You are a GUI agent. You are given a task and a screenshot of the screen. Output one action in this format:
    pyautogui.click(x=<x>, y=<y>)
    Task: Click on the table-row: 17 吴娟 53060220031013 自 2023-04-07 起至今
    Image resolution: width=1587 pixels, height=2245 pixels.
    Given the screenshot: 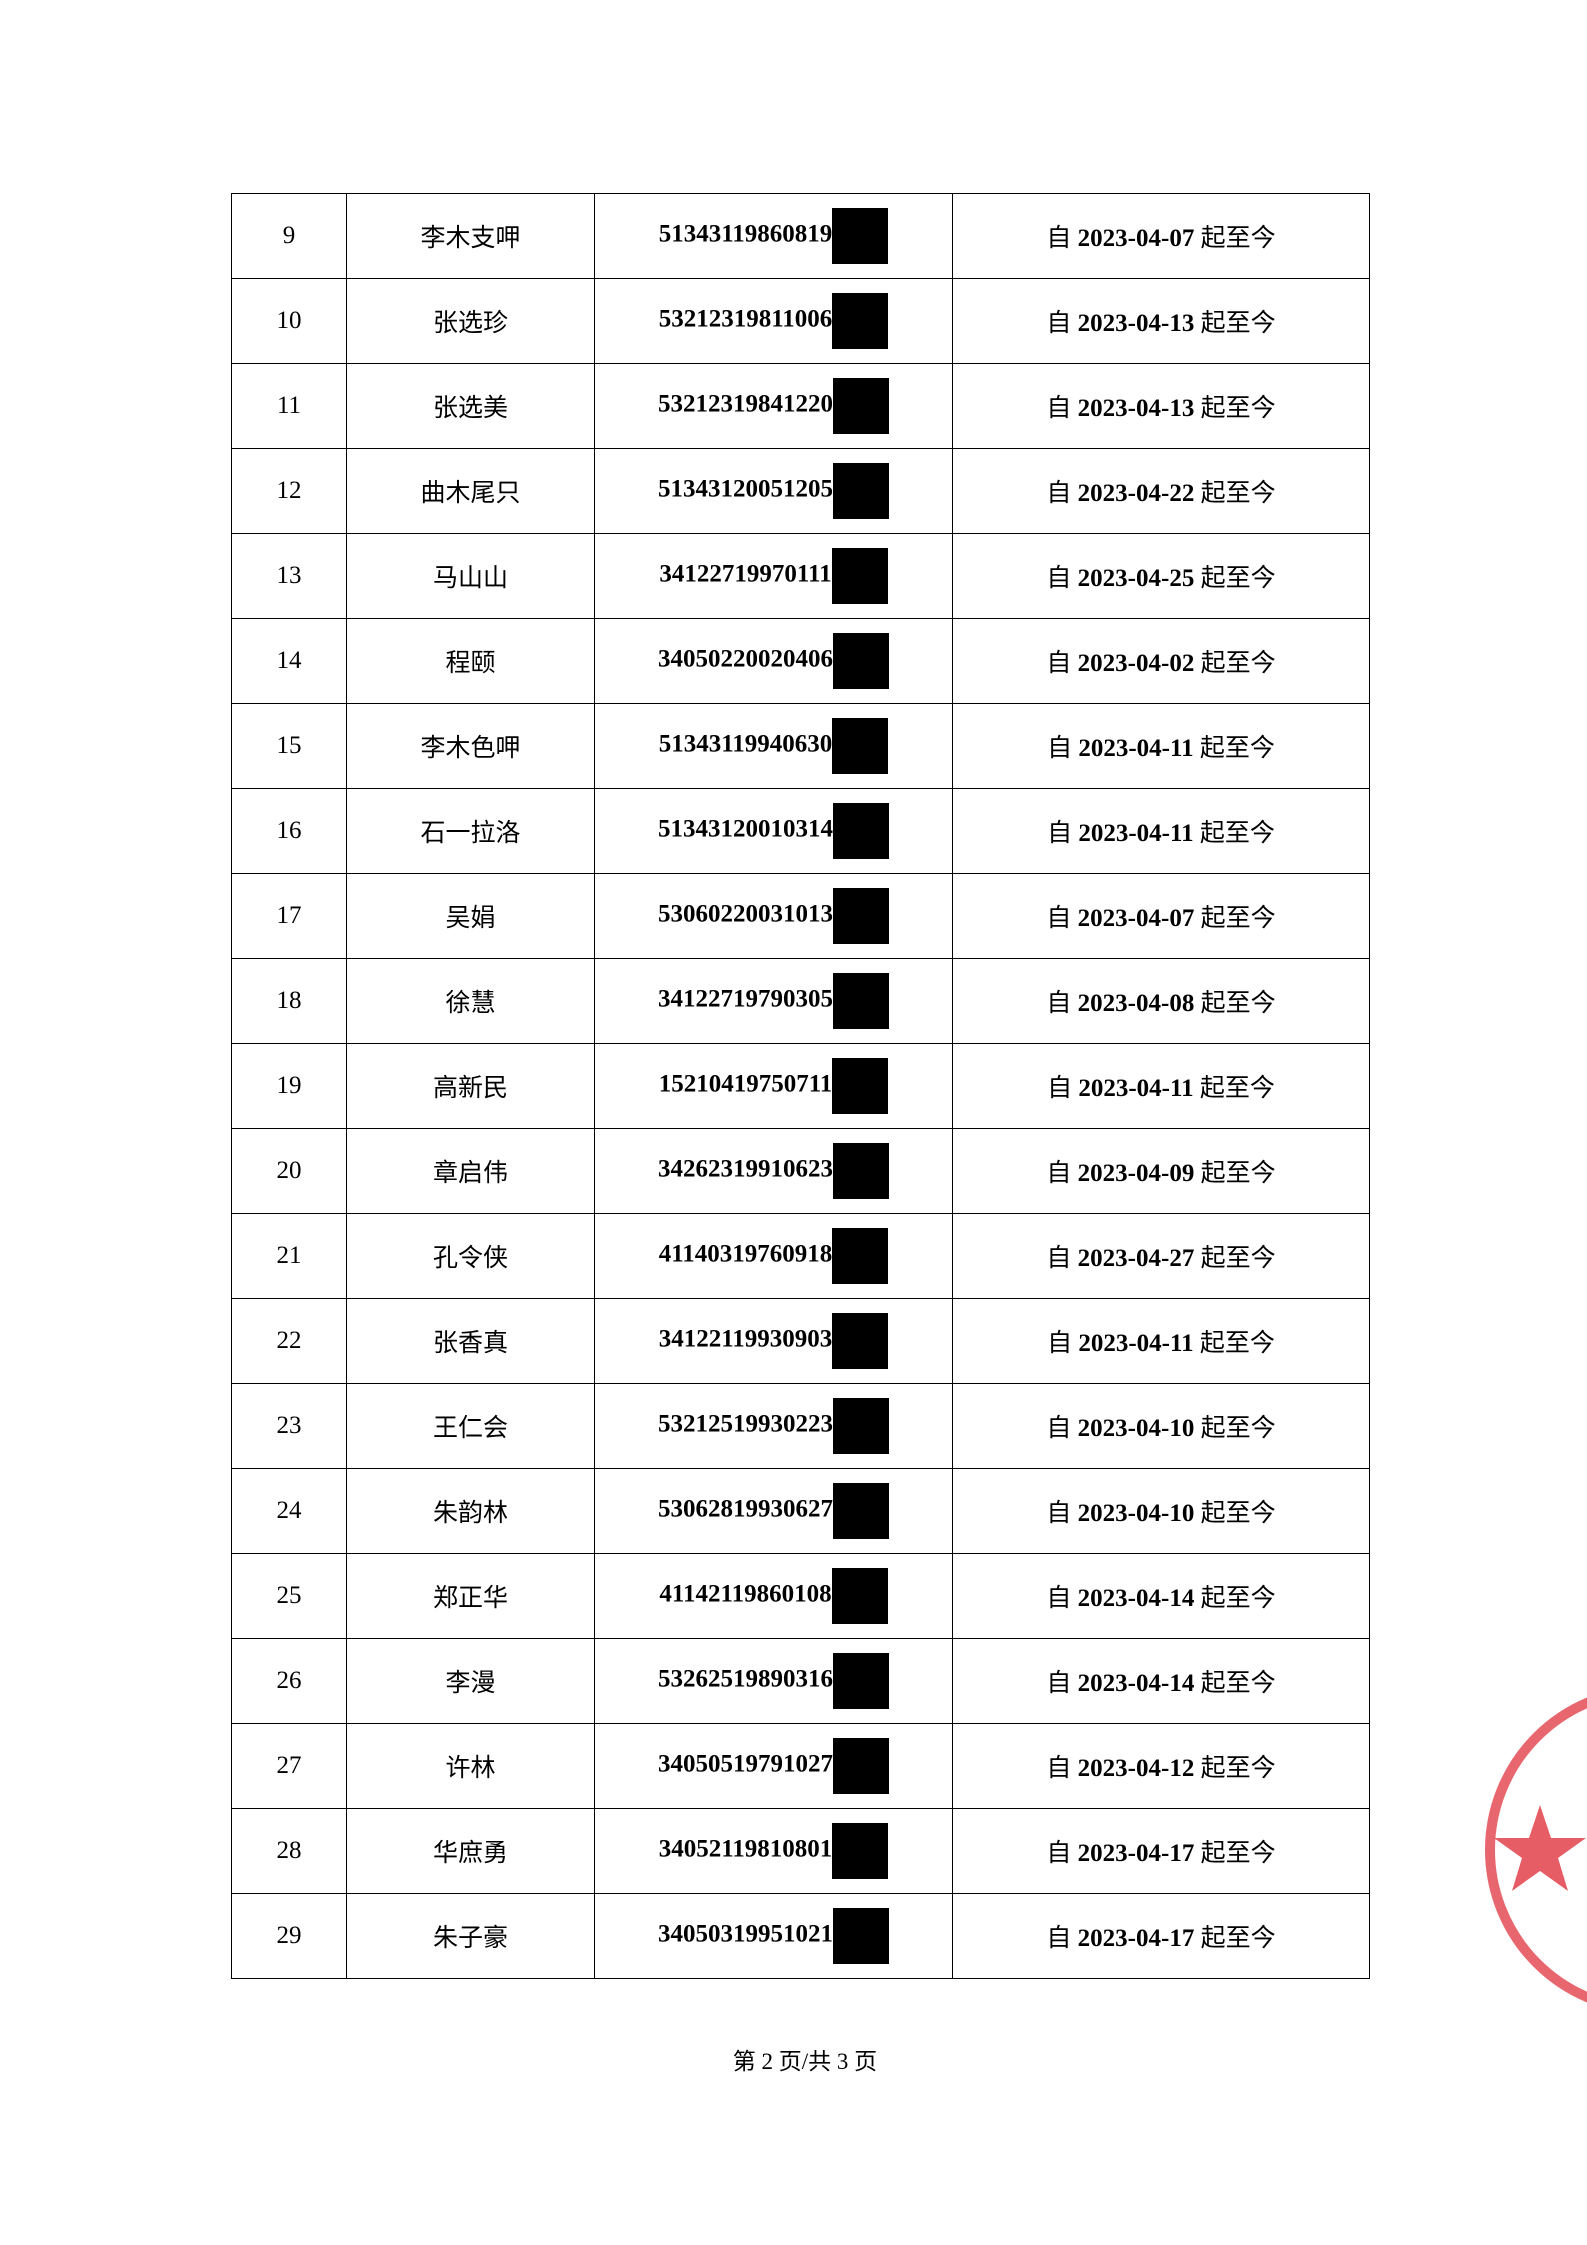 What is the action you would take?
    pyautogui.click(x=800, y=916)
    